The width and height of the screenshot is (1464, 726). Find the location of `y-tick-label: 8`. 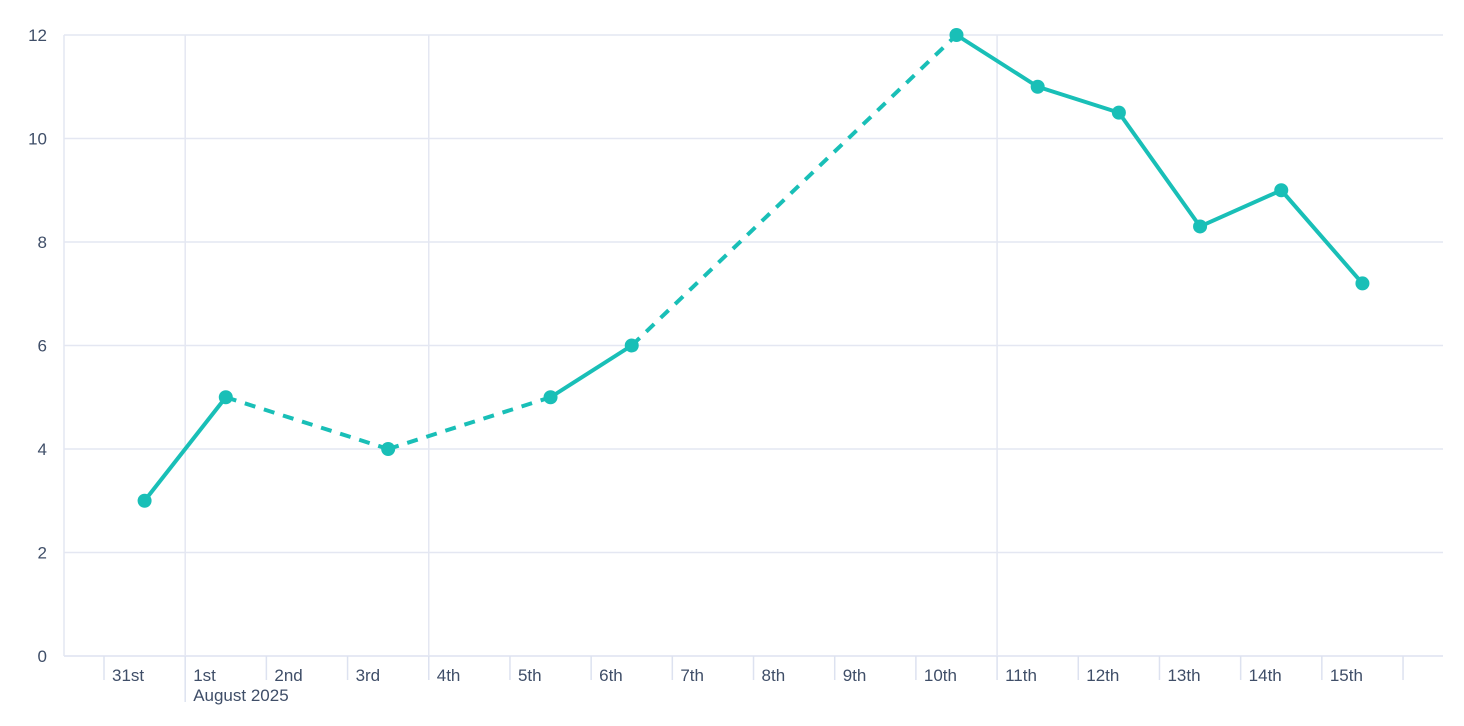

y-tick-label: 8 is located at coordinates (42, 242).